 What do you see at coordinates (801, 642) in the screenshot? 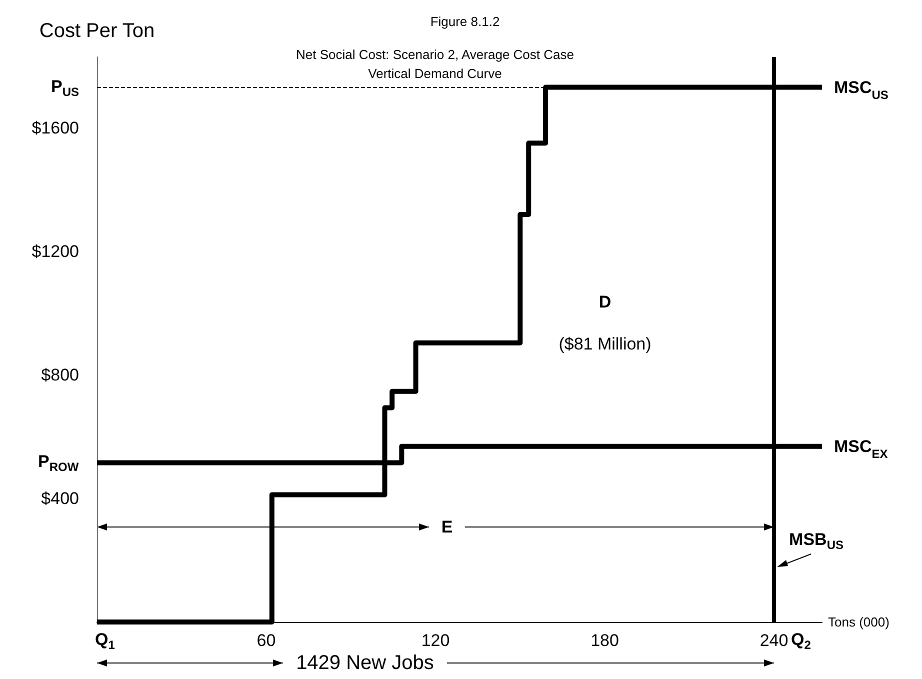
I see `text: Q$_{2}$` at bounding box center [801, 642].